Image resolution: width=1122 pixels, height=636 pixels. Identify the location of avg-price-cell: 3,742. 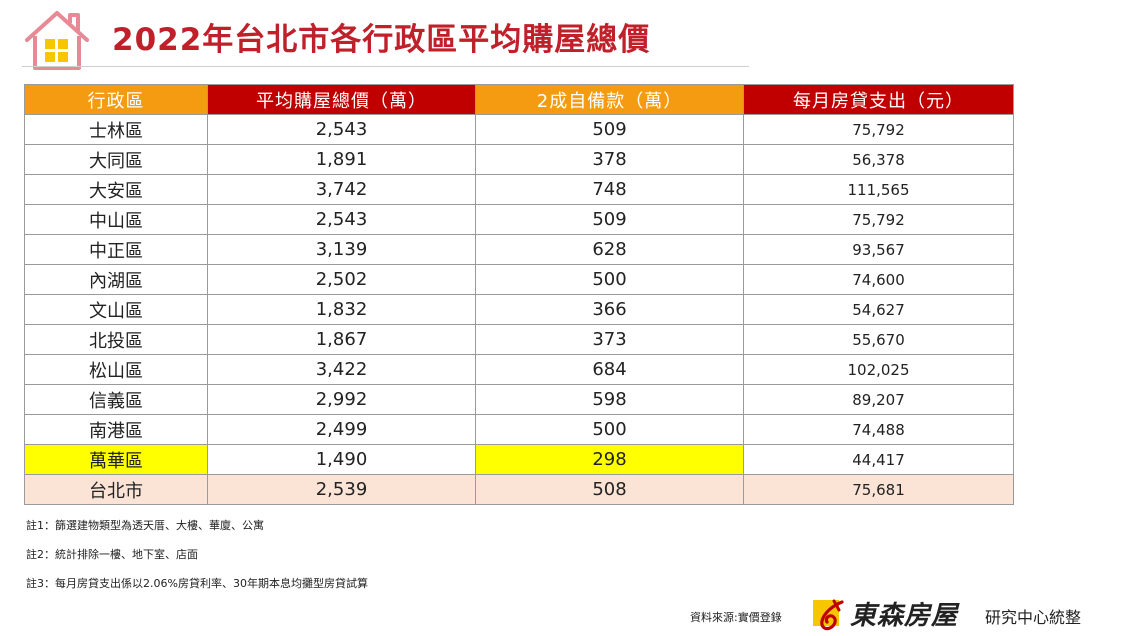
(341, 189).